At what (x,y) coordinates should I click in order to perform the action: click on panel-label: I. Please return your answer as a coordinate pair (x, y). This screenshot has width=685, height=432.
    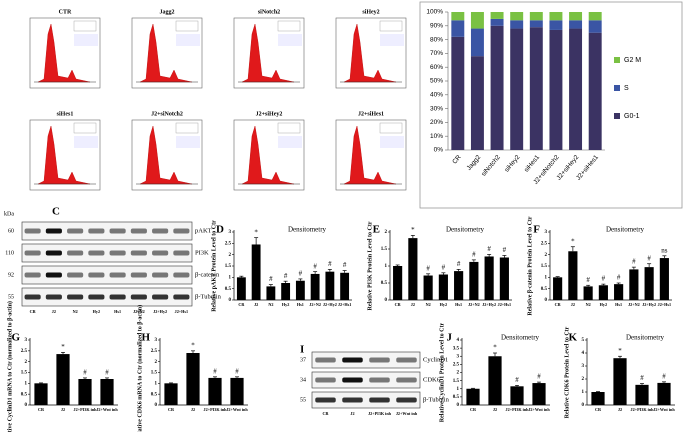
    Looking at the image, I should click on (302, 350).